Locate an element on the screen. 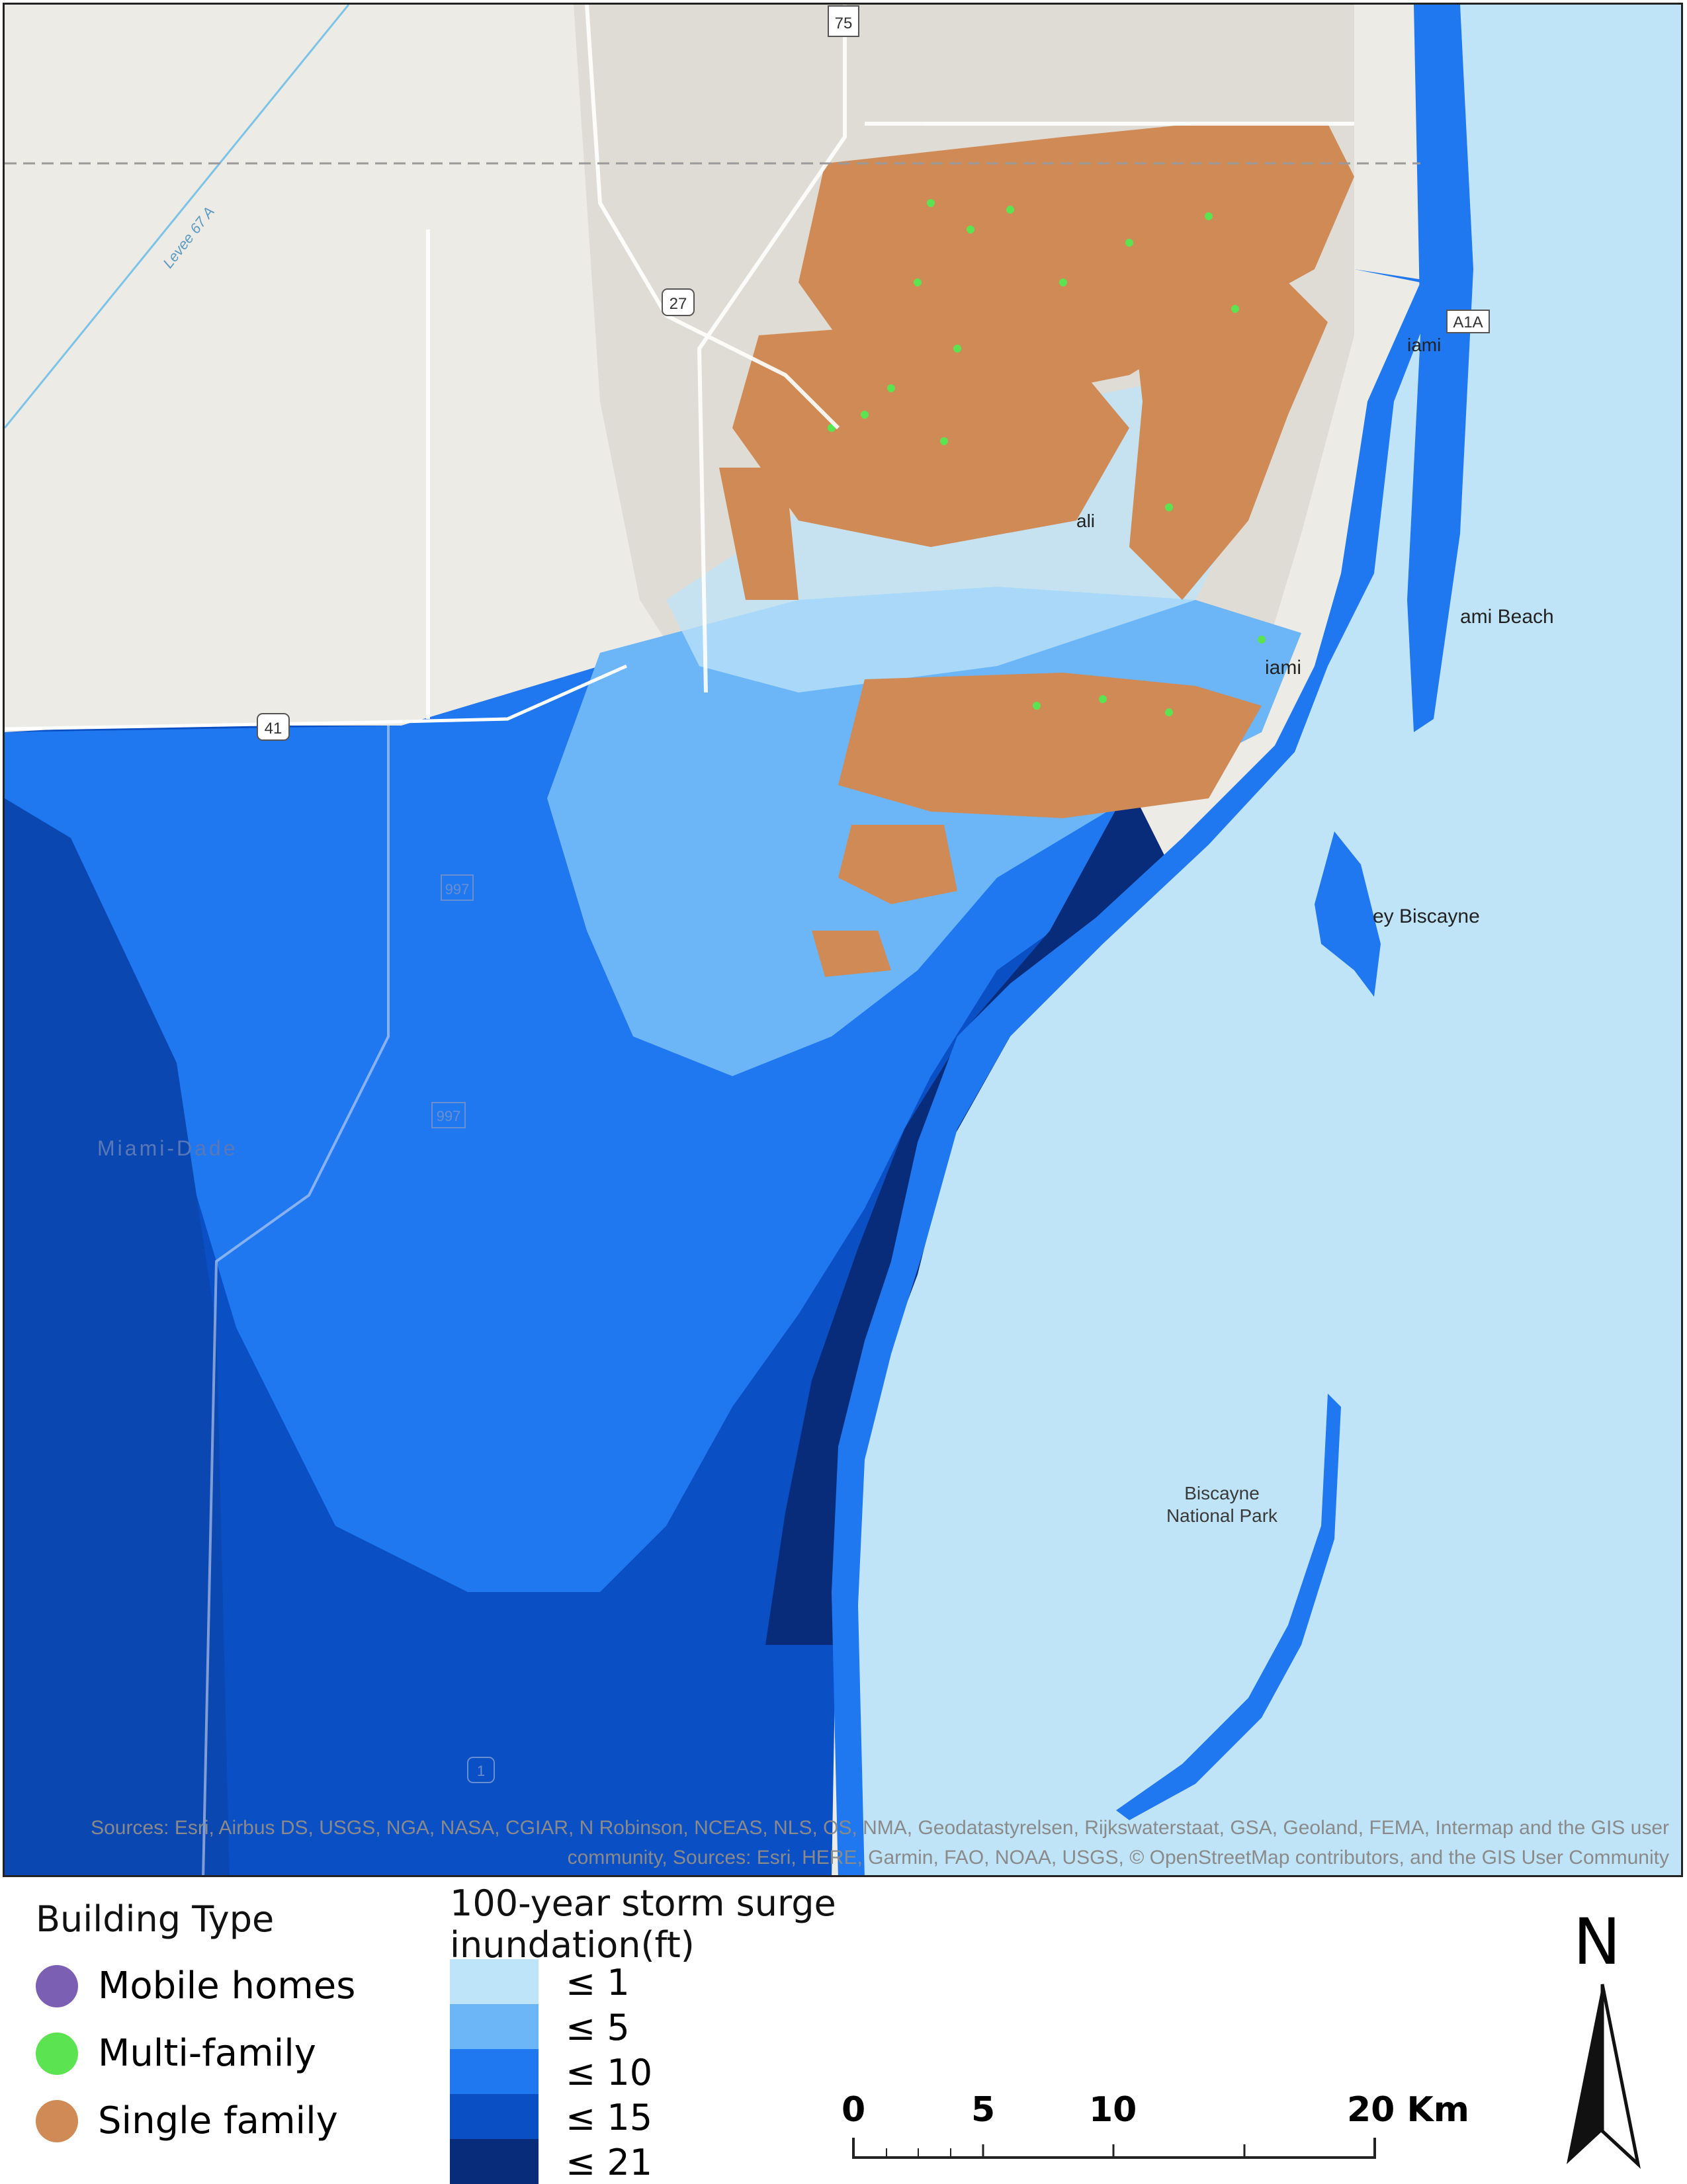 The image size is (1687, 2184). legend-building-title: Building Type is located at coordinates (155, 1919).